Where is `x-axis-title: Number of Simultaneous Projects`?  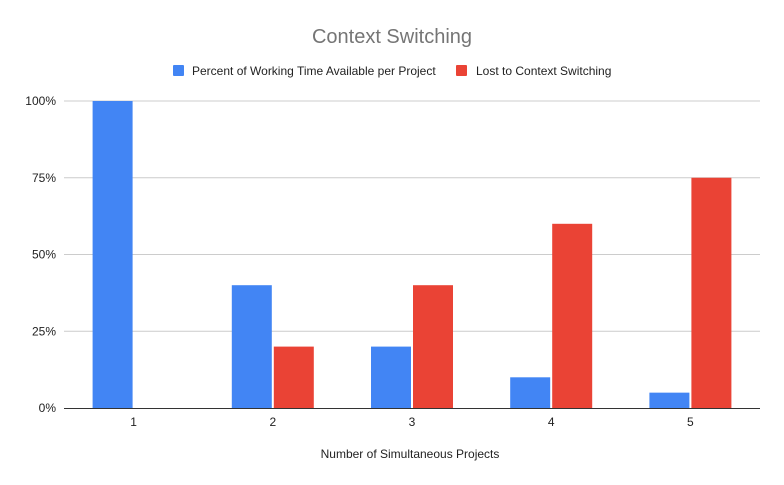 x-axis-title: Number of Simultaneous Projects is located at coordinates (410, 454).